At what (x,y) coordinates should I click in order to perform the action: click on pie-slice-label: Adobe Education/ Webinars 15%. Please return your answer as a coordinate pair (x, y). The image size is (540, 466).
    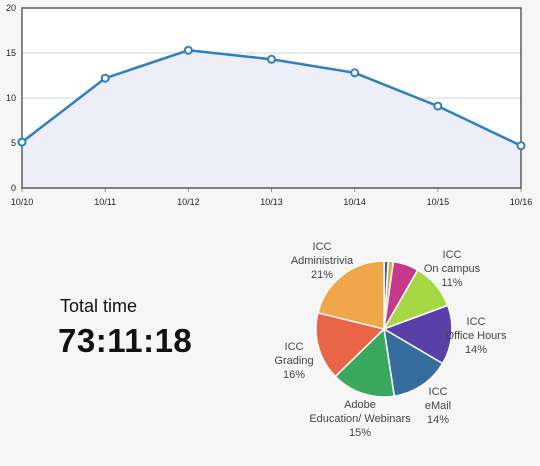
    Looking at the image, I should click on (360, 419).